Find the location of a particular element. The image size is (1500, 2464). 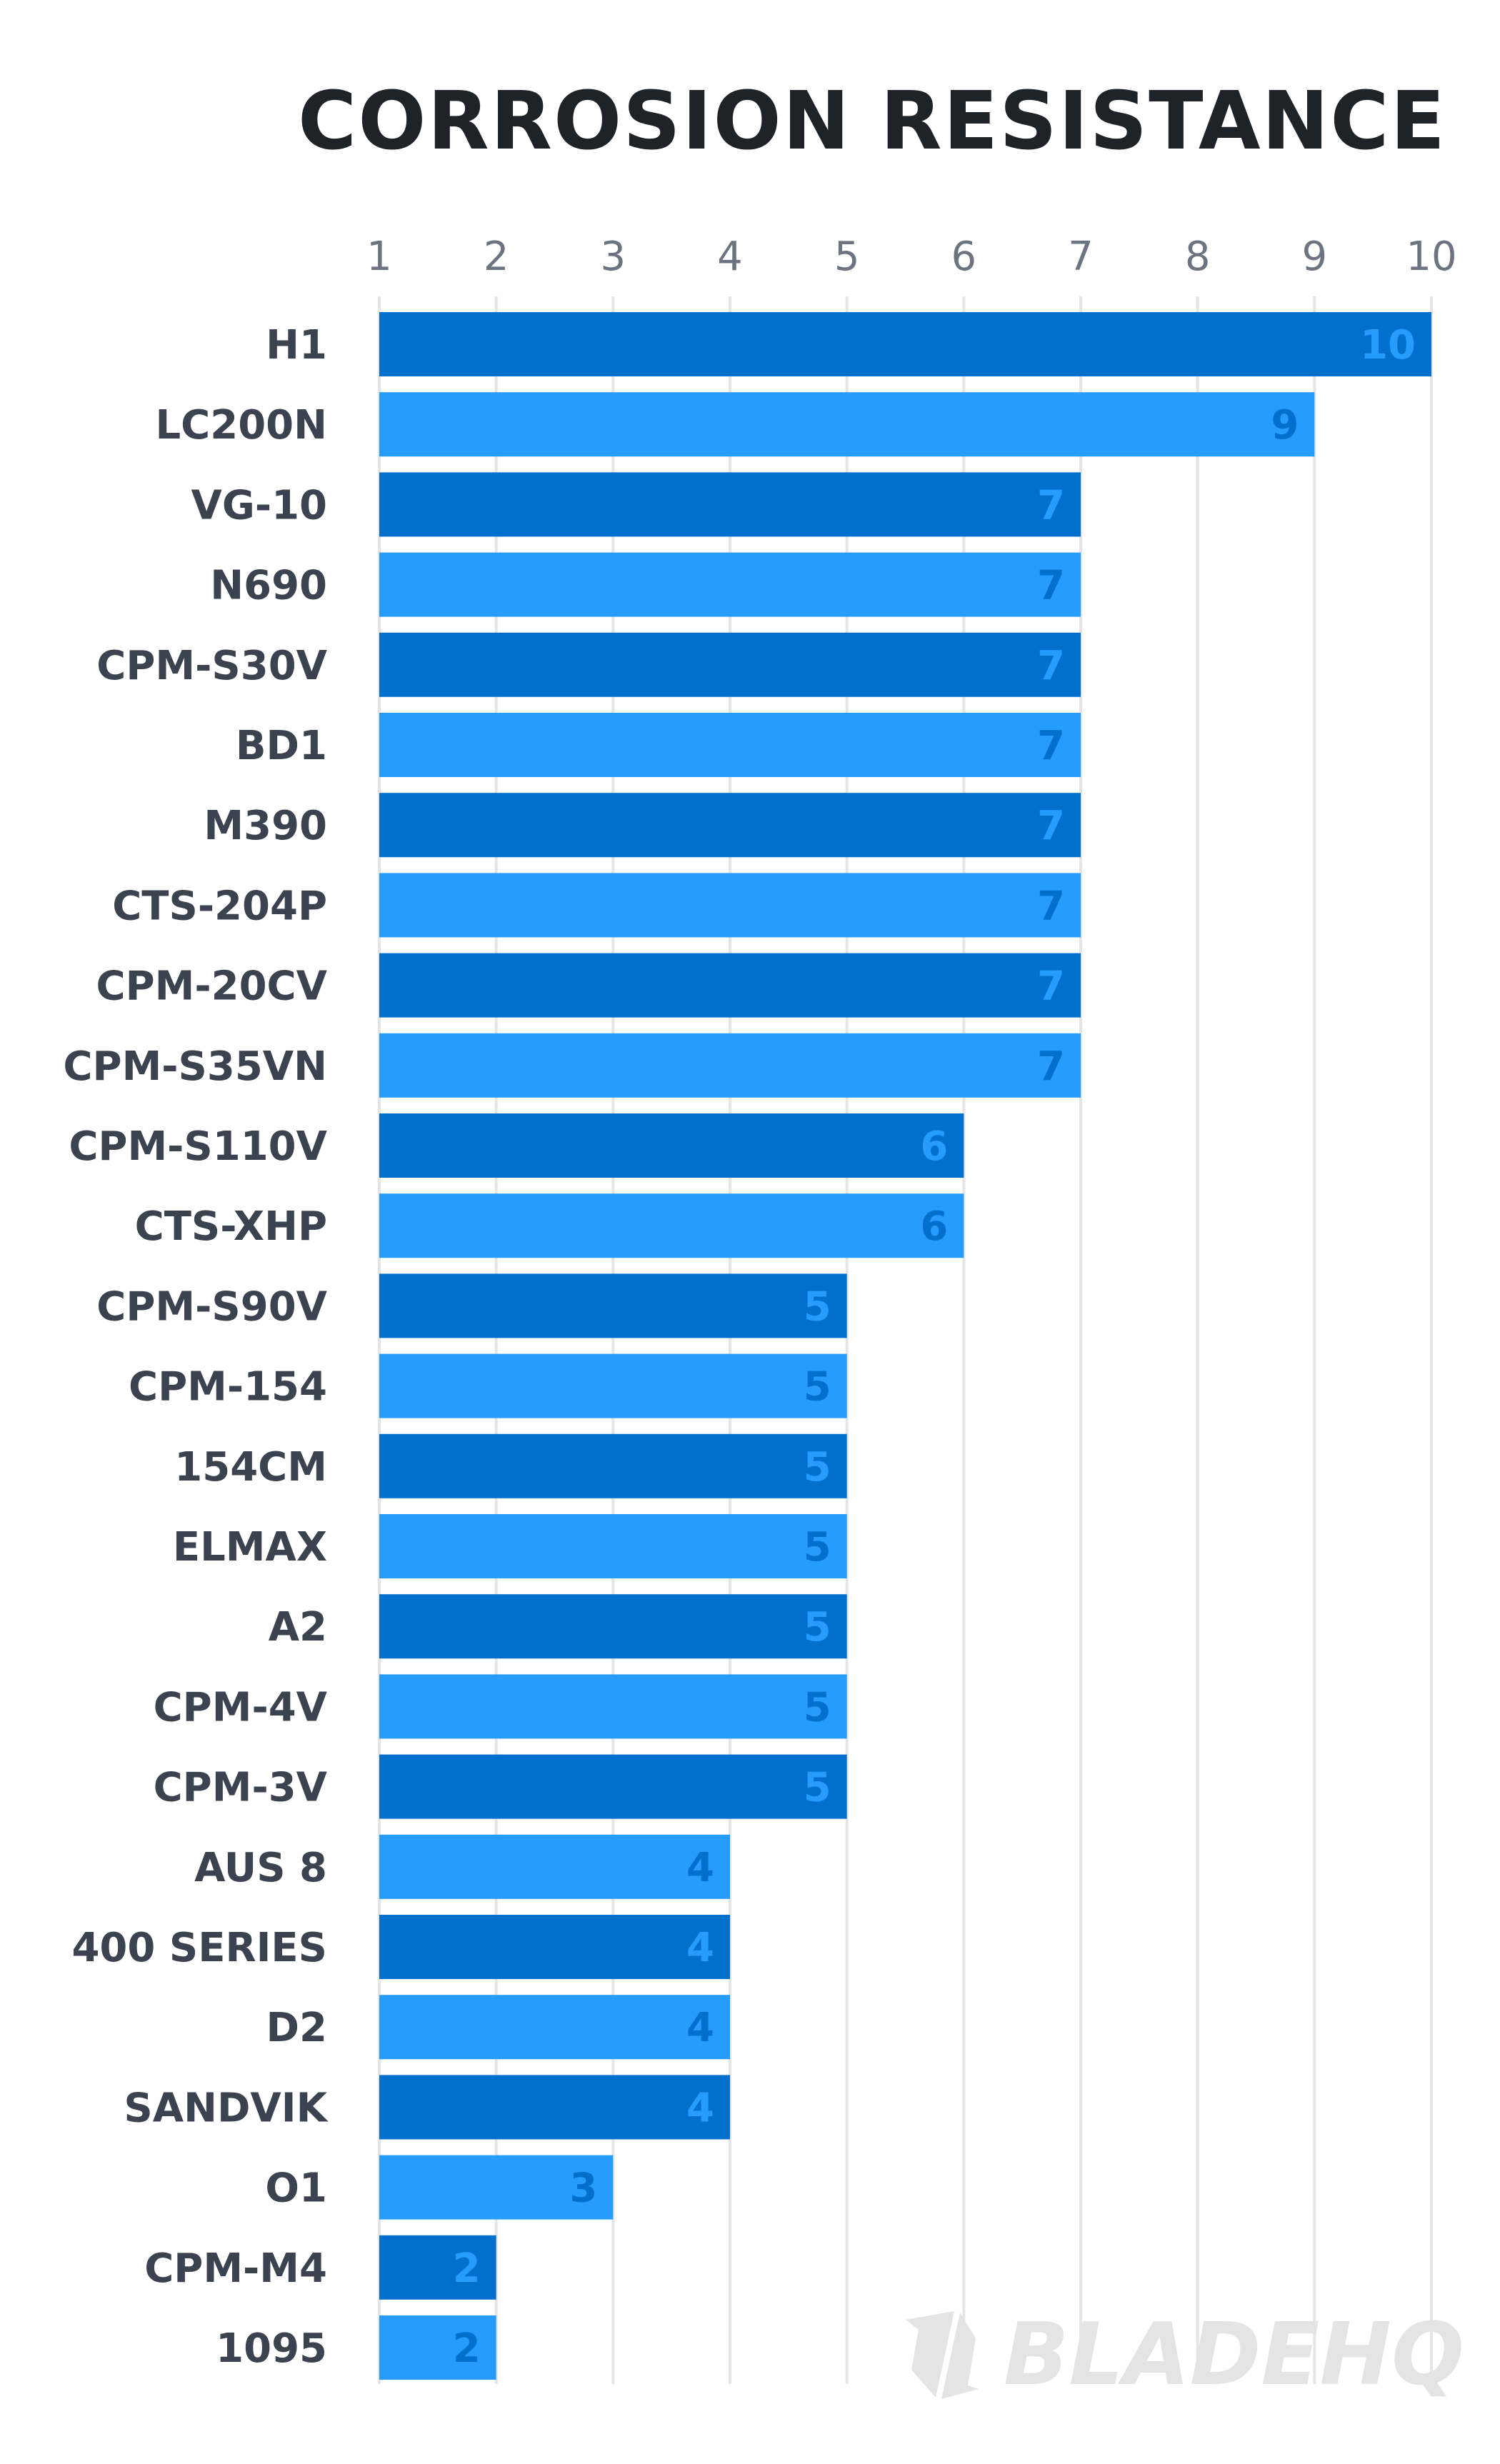

bar-row: AUS 8 4 is located at coordinates (462, 1866).